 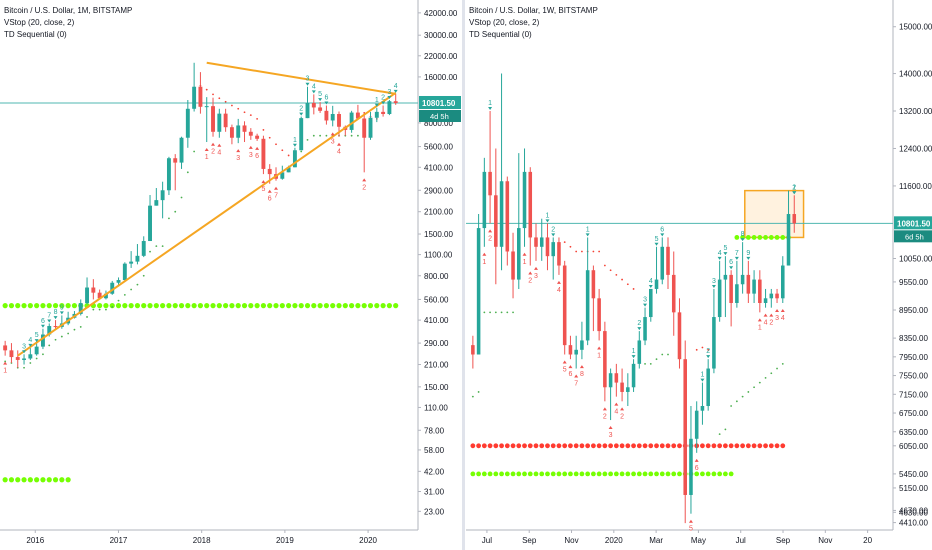 What do you see at coordinates (463, 275) in the screenshot?
I see `pane-separator` at bounding box center [463, 275].